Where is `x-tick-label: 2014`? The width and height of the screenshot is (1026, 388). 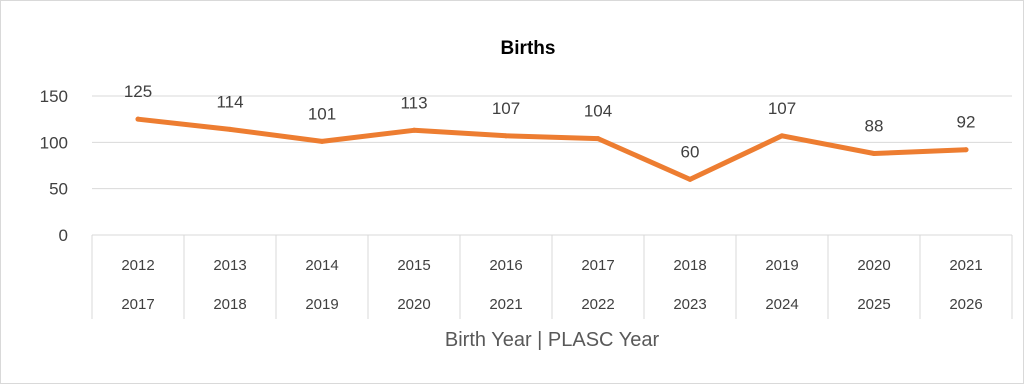 x-tick-label: 2014 is located at coordinates (321, 265).